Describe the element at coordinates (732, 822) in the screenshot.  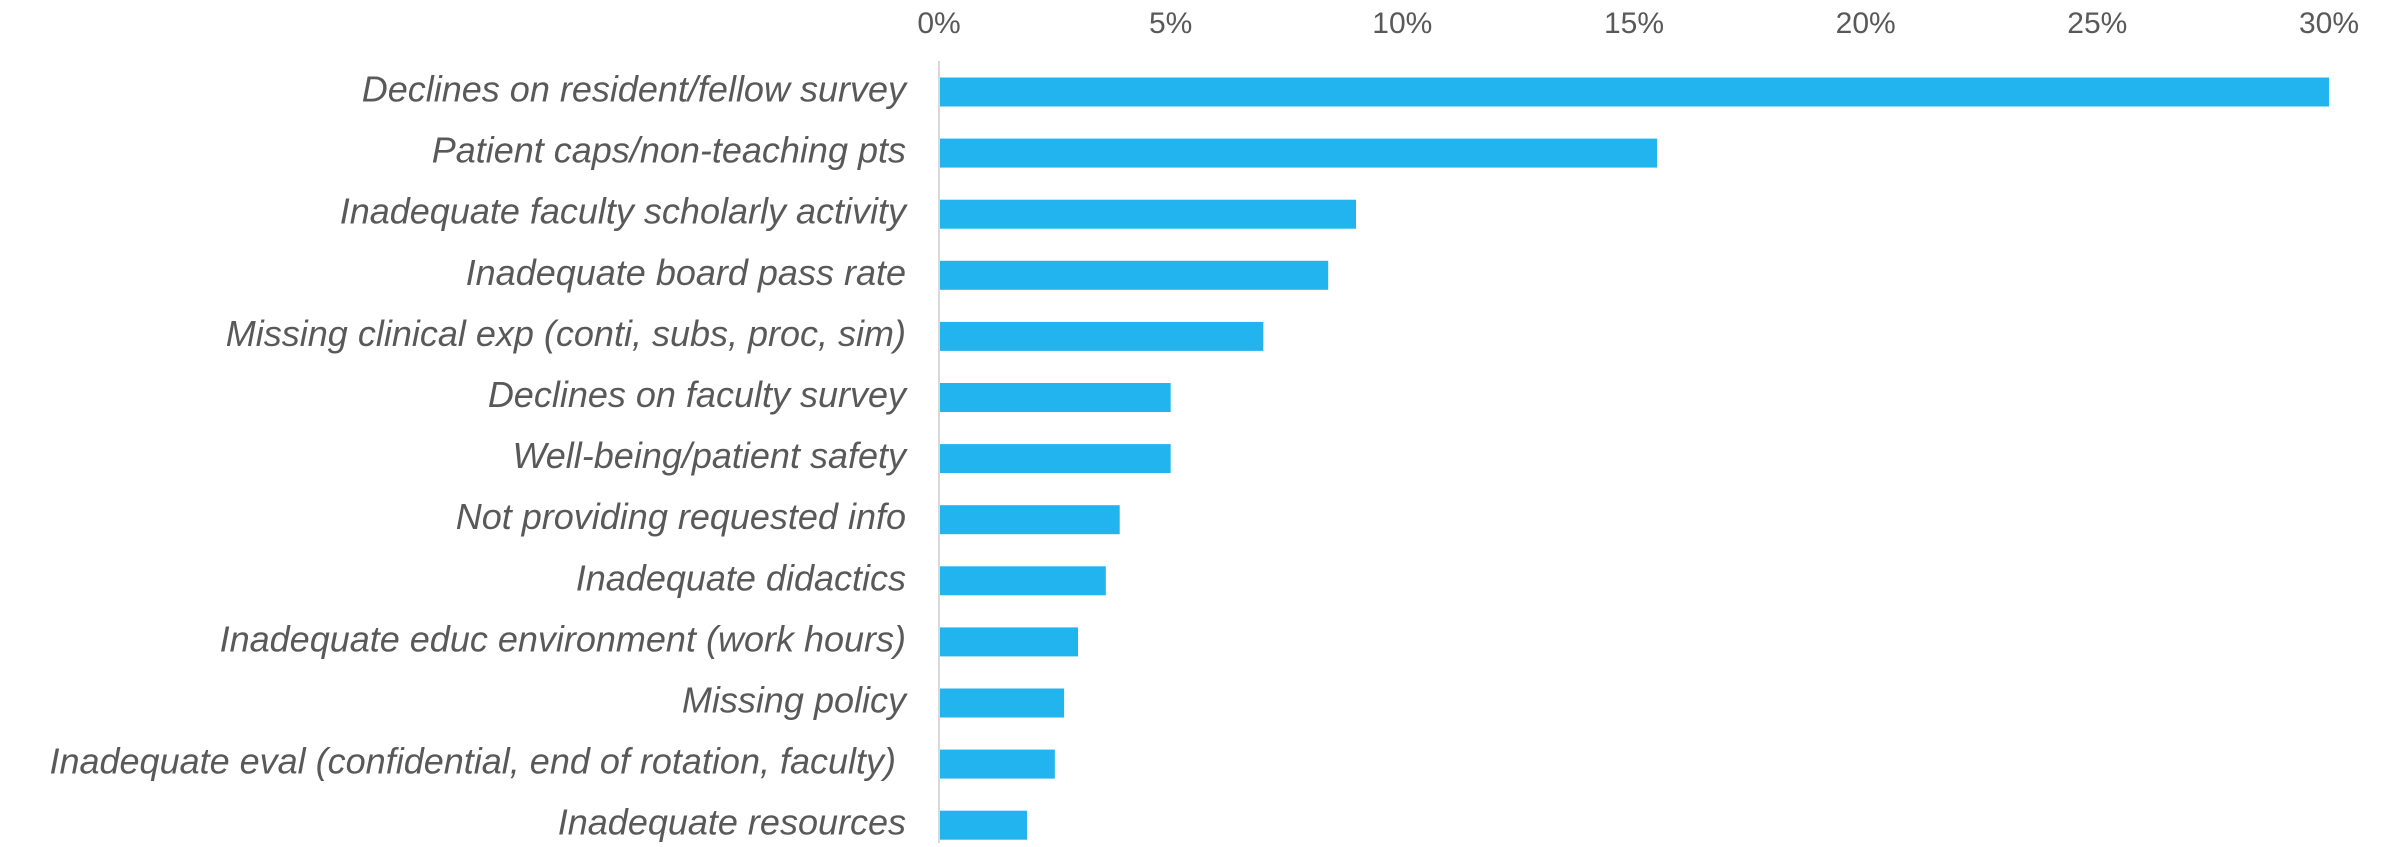
I see `category-label: Inadequate resources` at that location.